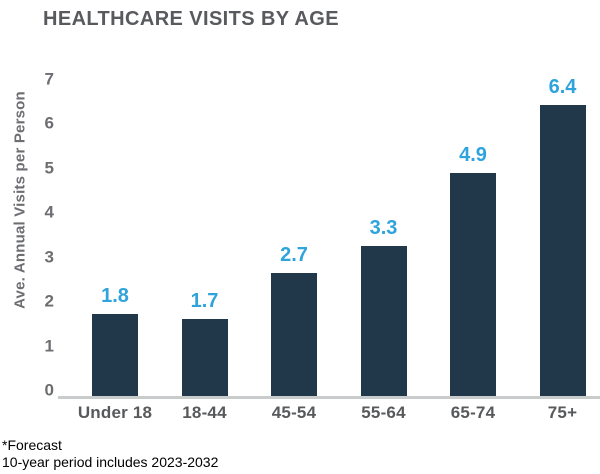 The height and width of the screenshot is (474, 600). Describe the element at coordinates (562, 86) in the screenshot. I see `bar-value-label: 6.4` at that location.